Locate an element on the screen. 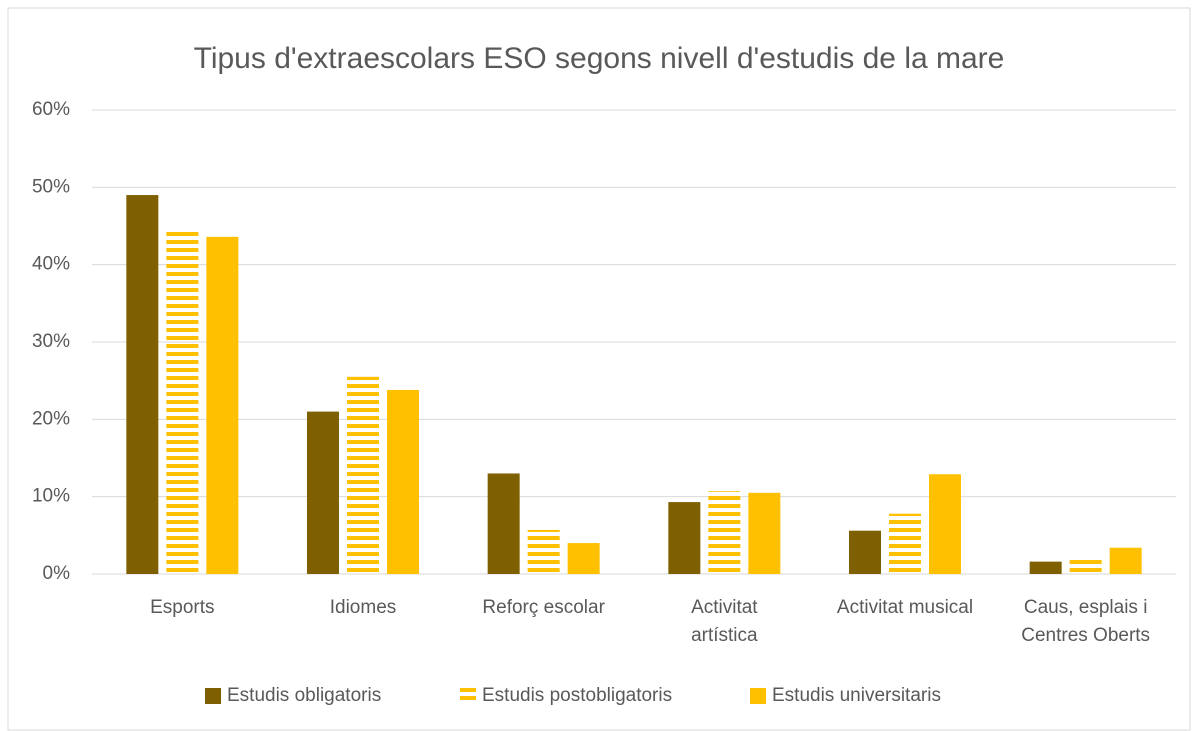 The width and height of the screenshot is (1199, 731). y-tick-label: 50% is located at coordinates (51, 186).